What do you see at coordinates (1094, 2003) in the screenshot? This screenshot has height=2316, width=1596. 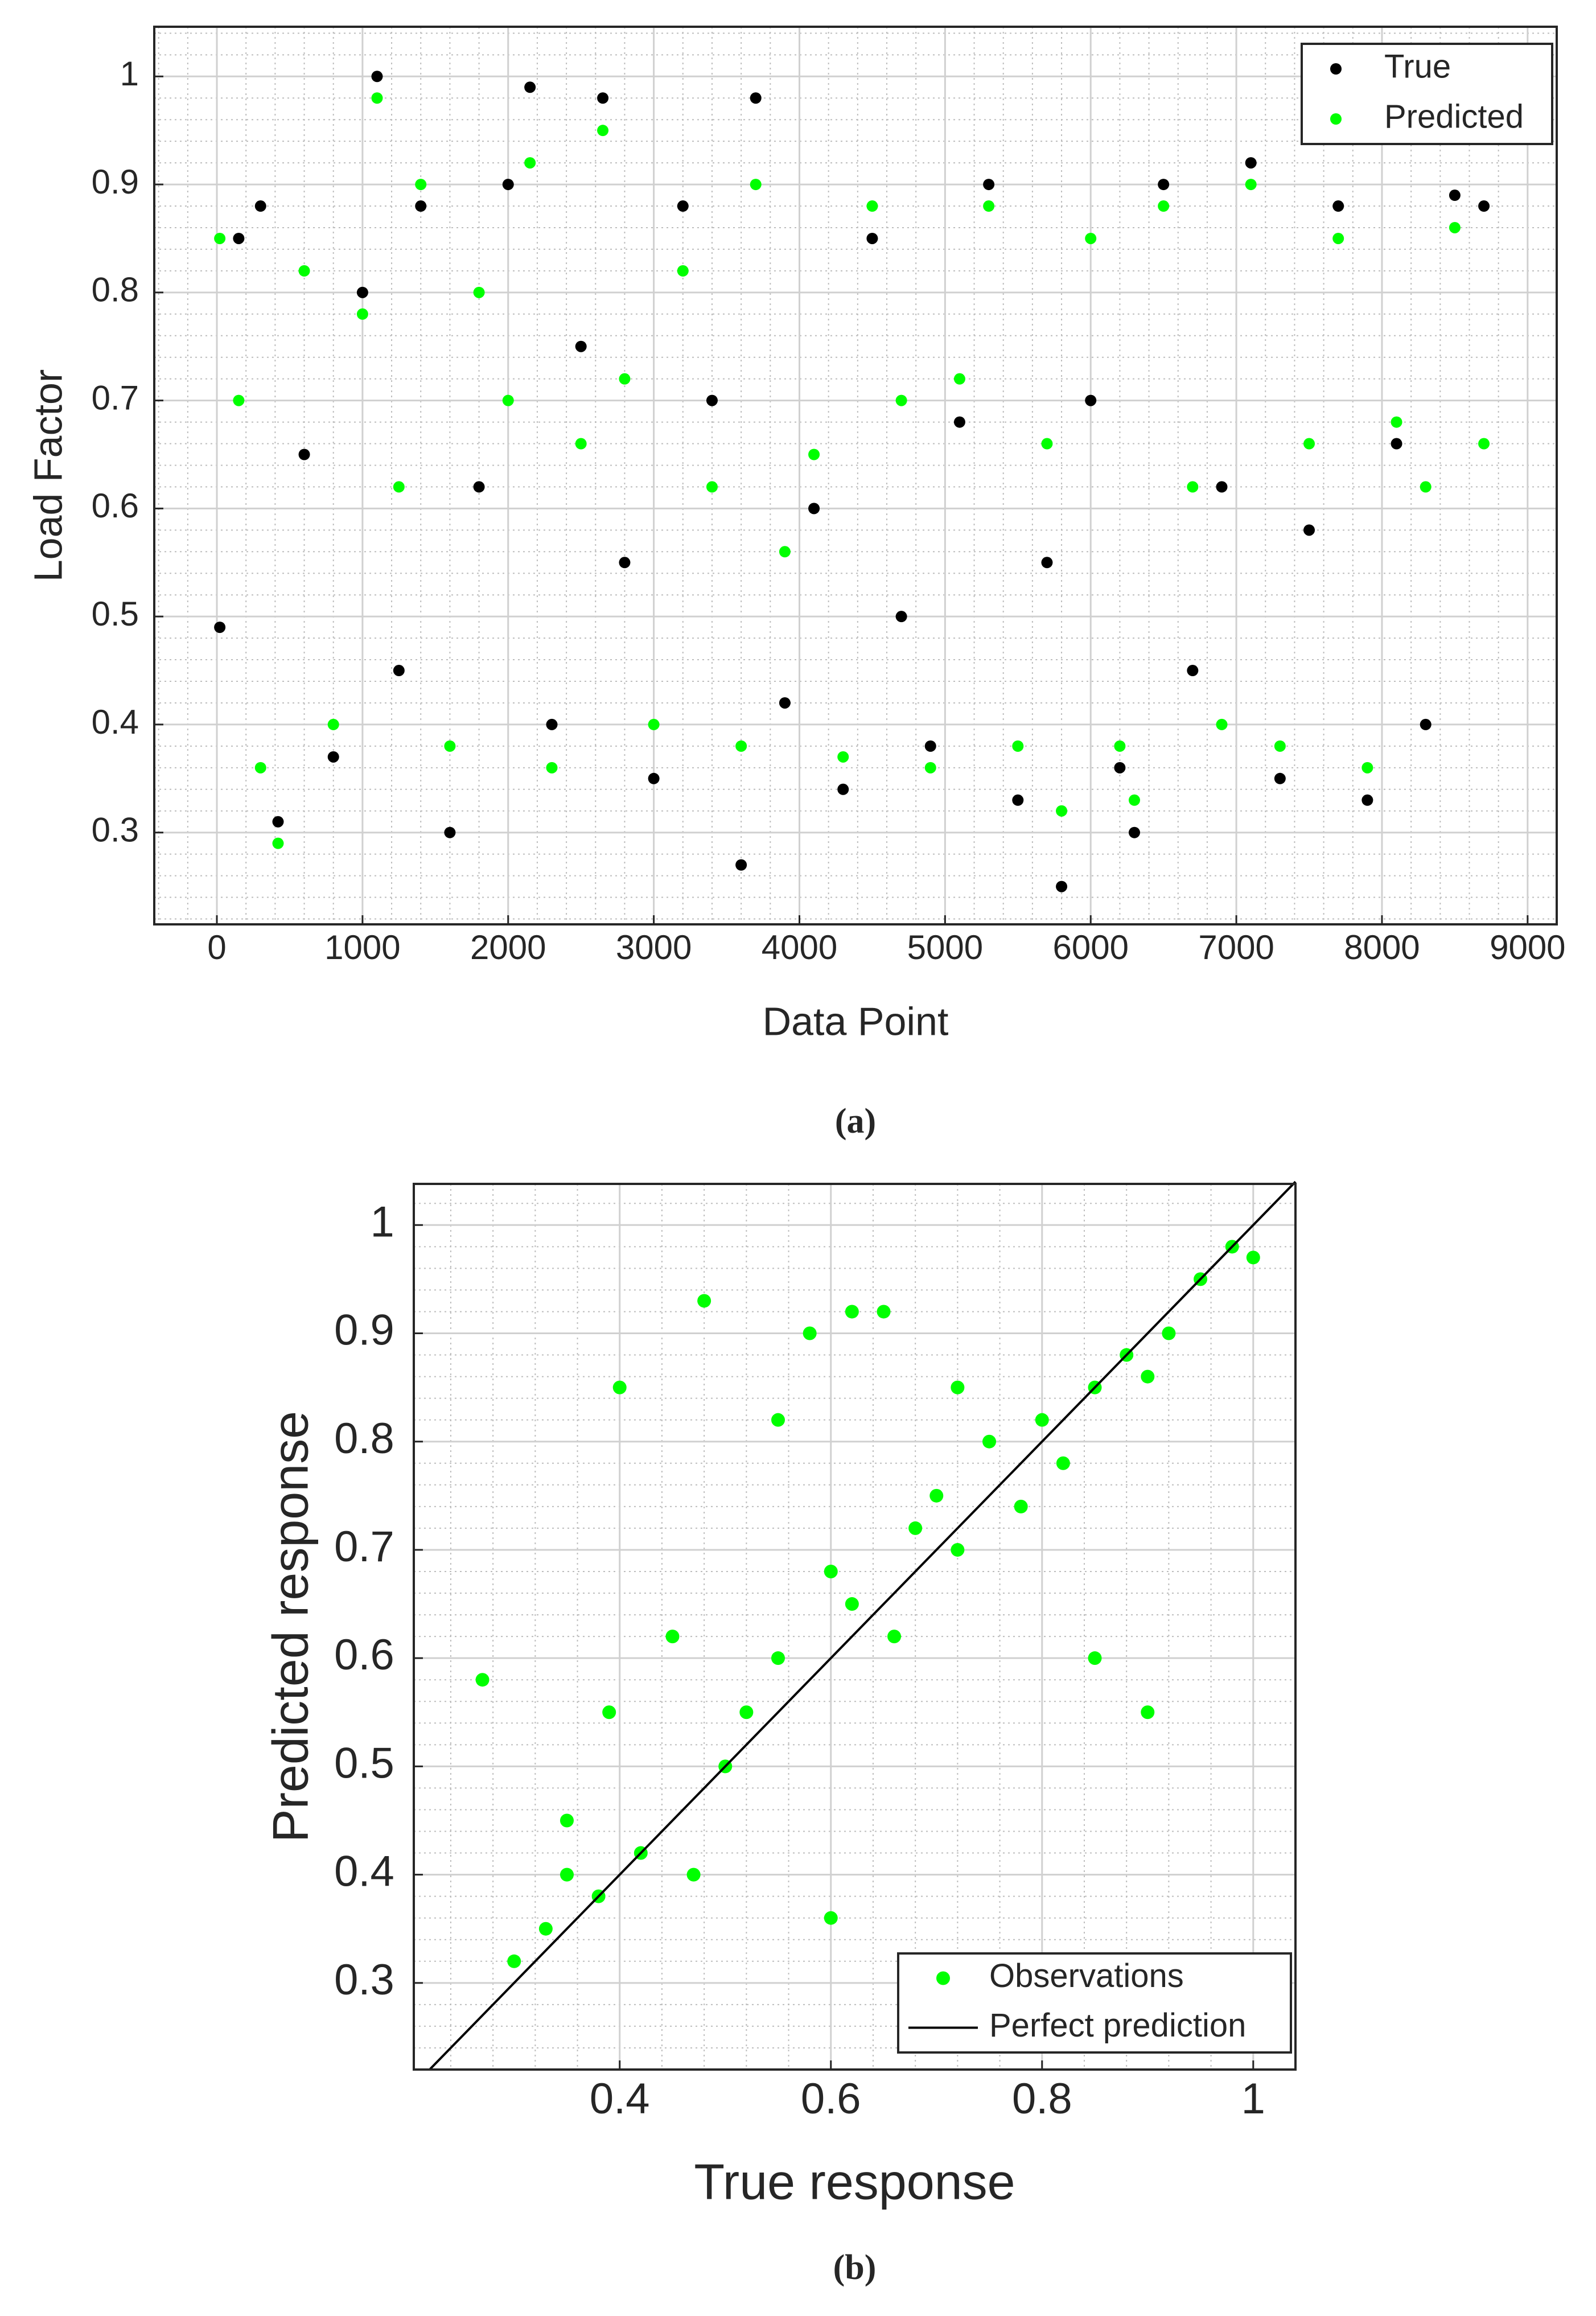 I see `legend-box` at bounding box center [1094, 2003].